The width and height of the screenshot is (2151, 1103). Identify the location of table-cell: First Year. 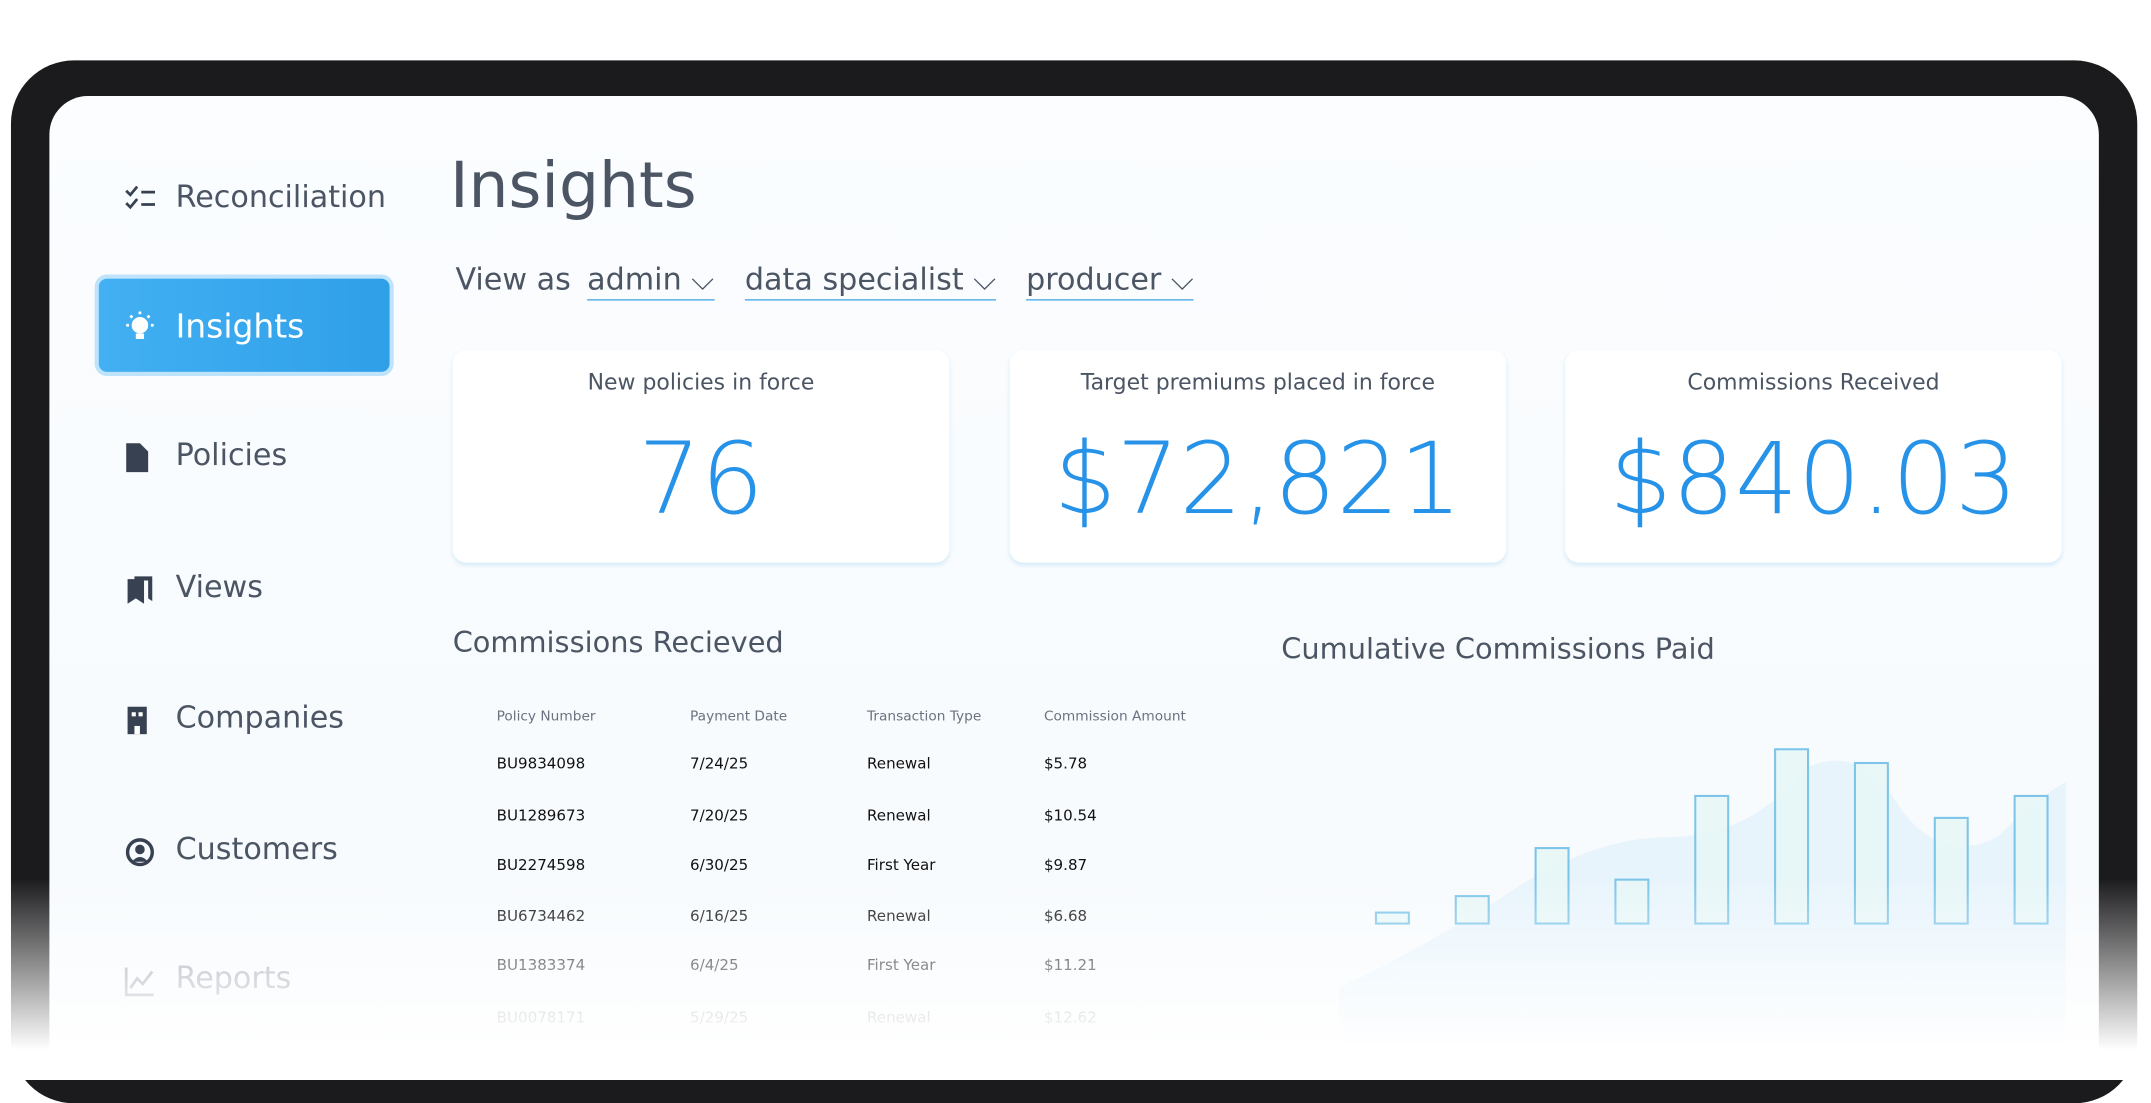
(901, 865).